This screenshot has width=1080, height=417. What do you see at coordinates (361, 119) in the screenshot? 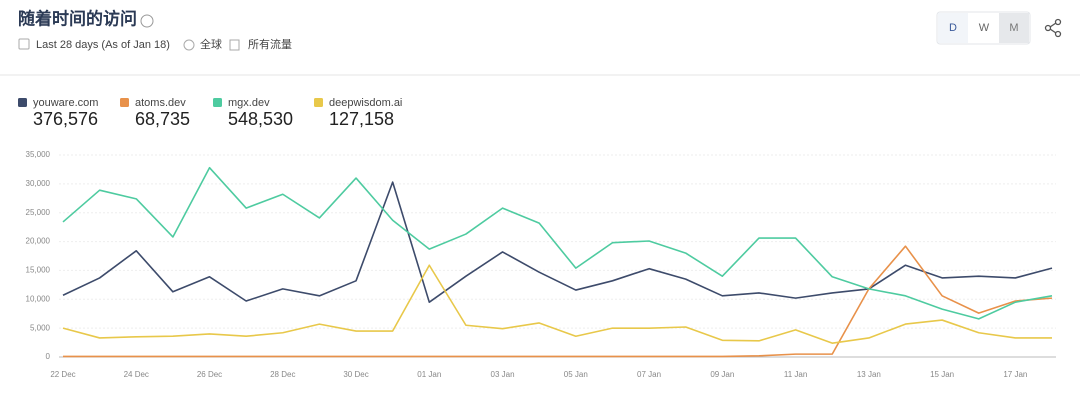
I see `legend-total: 127,158` at bounding box center [361, 119].